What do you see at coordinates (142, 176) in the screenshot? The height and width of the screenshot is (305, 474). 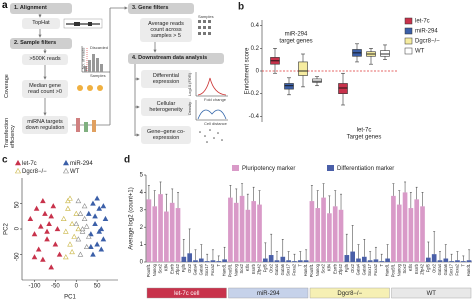 I see `y-tick-label: 5` at bounding box center [142, 176].